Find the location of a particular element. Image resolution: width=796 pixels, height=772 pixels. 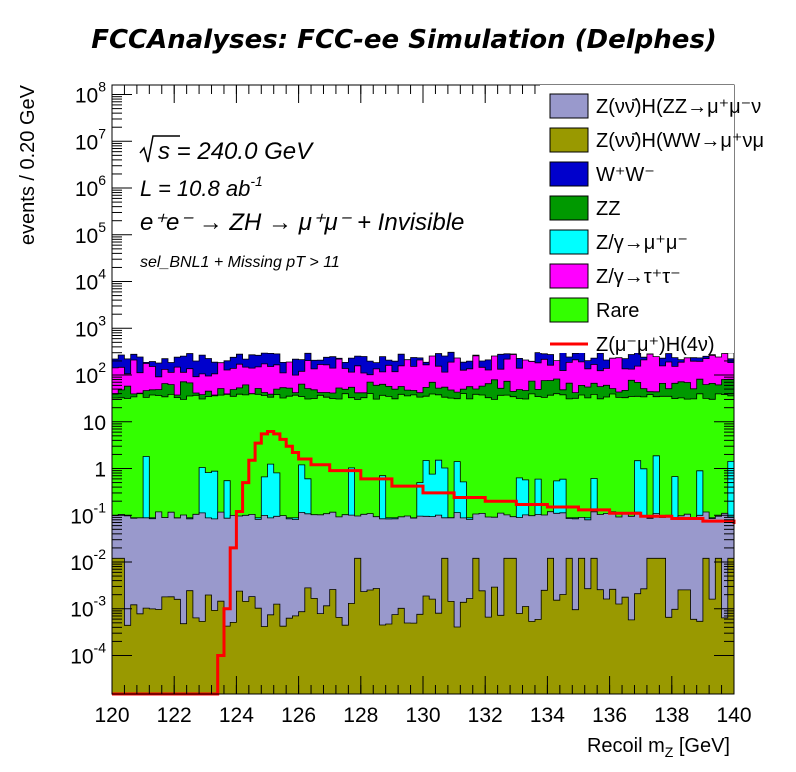

x-tick-label: 130 is located at coordinates (422, 715).